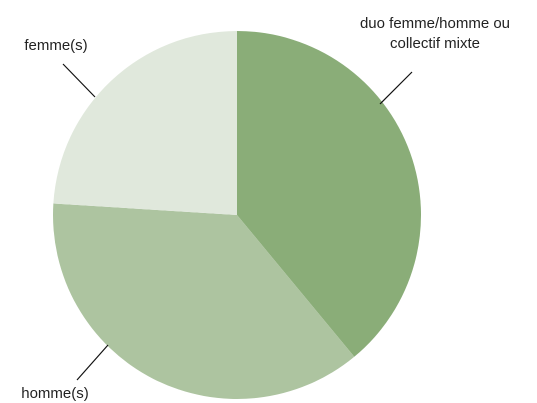  I want to click on slice-label: femme(s), so click(56, 45).